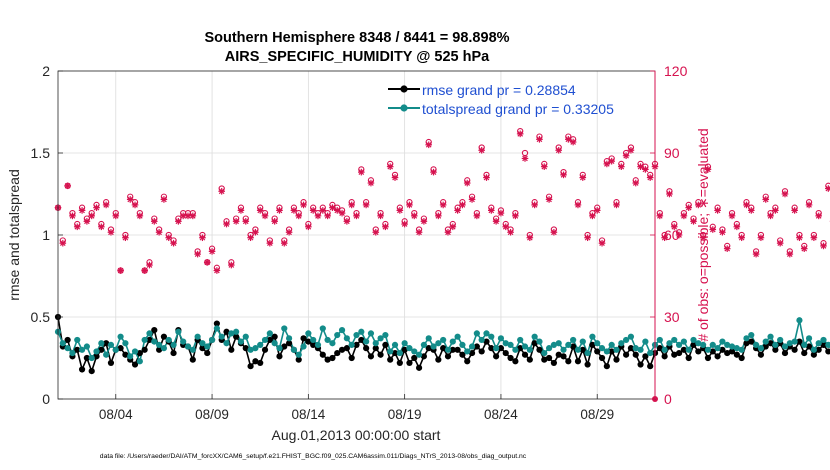 The image size is (830, 470). I want to click on y-axis-label: rmse and totalspread, so click(14, 235).